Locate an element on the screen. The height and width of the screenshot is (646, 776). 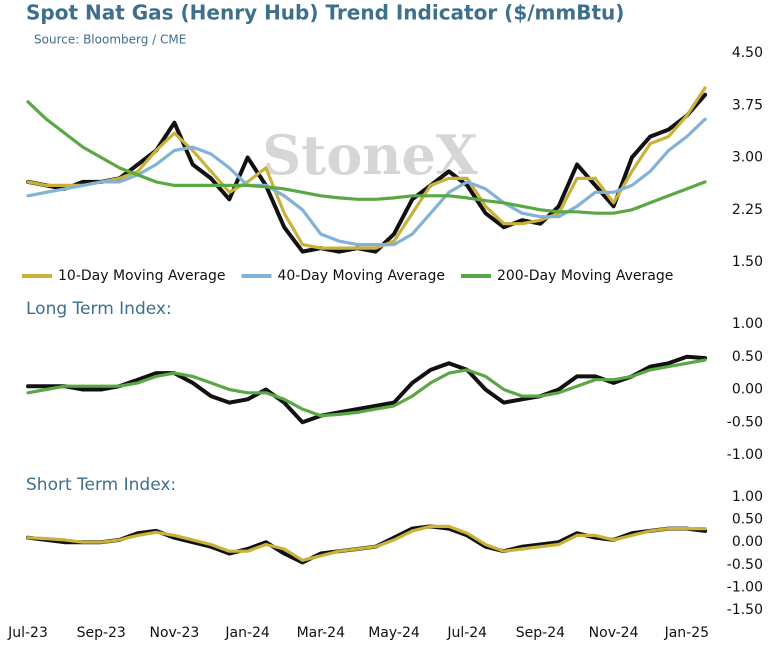
x-tick-label: Nov-24 is located at coordinates (614, 633).